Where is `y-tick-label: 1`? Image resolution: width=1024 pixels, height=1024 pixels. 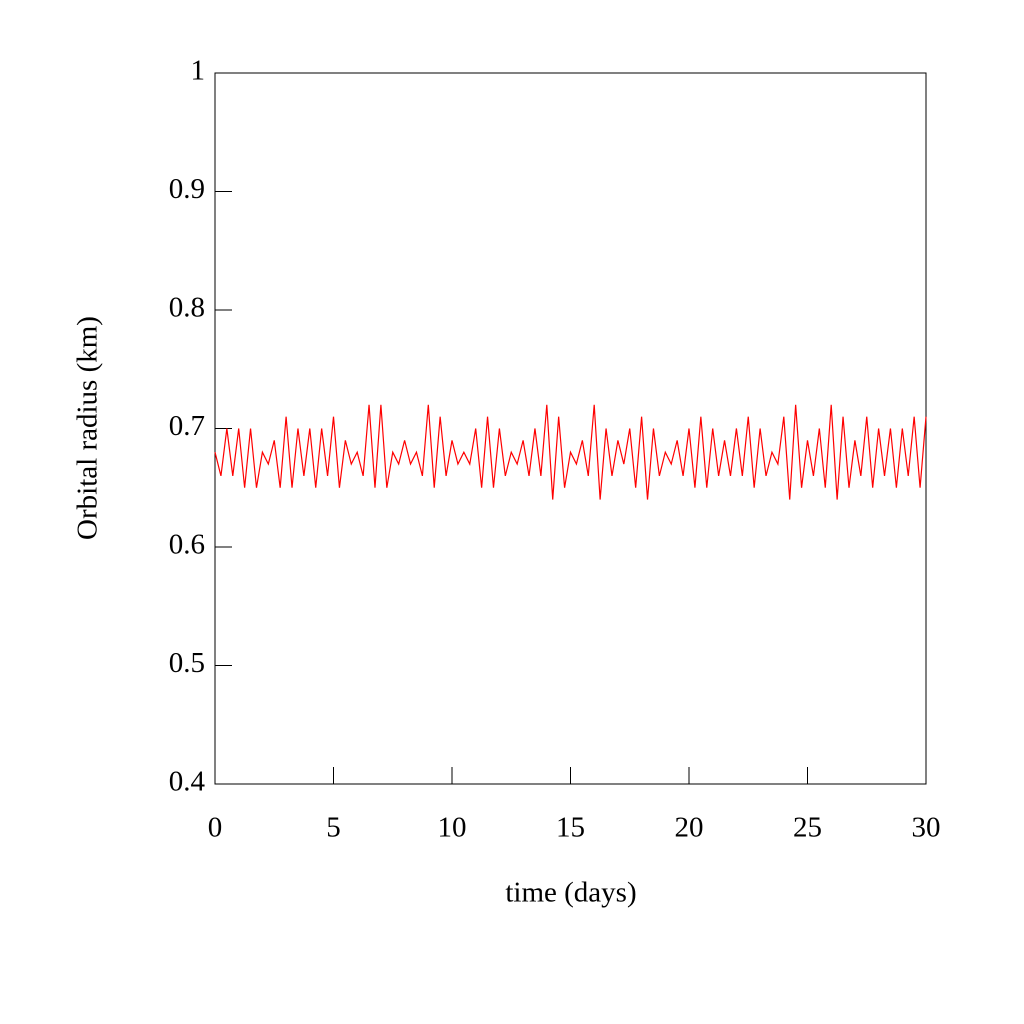 y-tick-label: 1 is located at coordinates (198, 71).